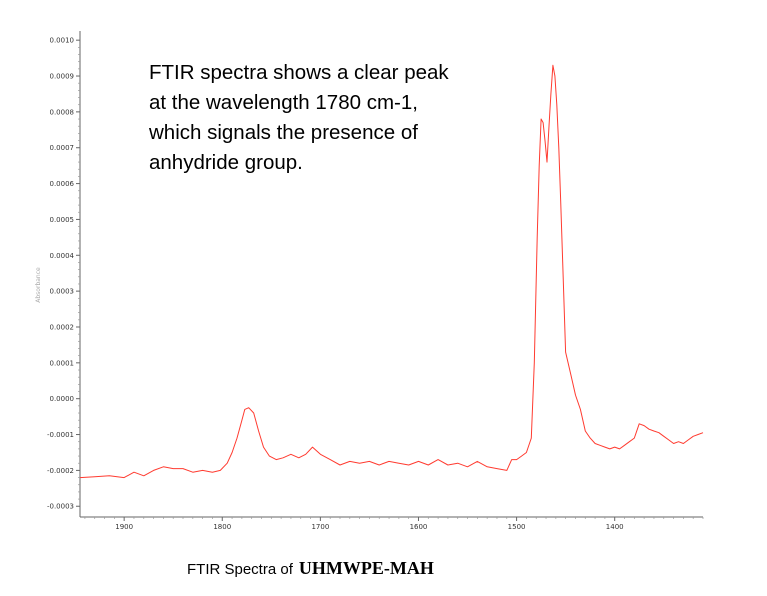  I want to click on y-tick-label: -0.0001, so click(60, 435).